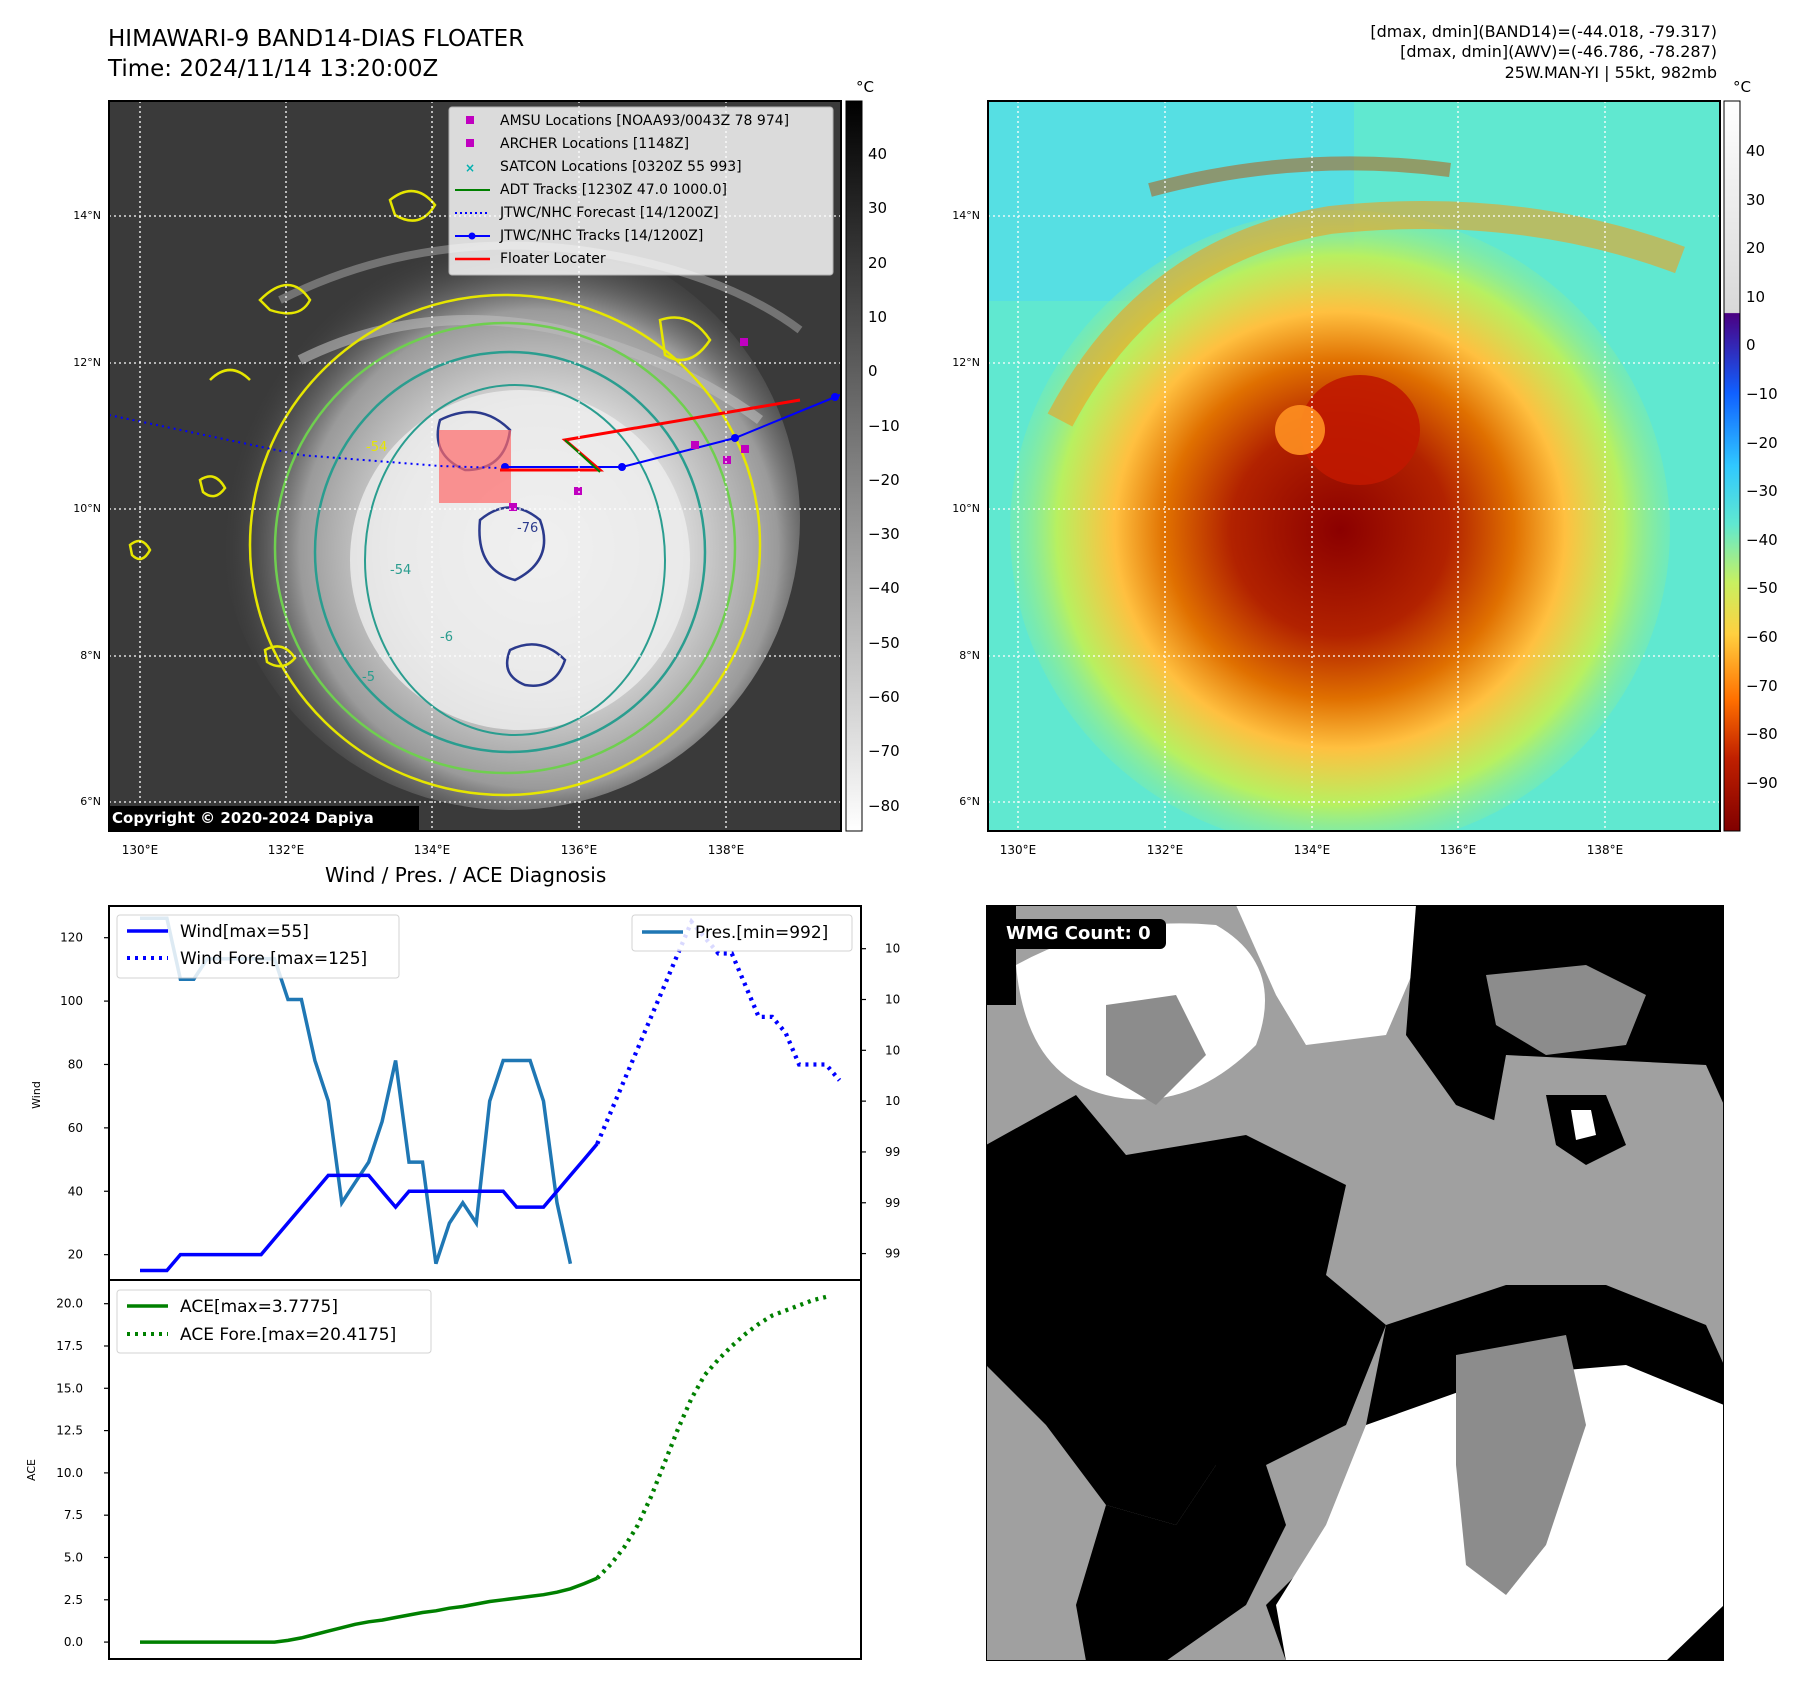  I want to click on ace-legend-label: ACE[max=3.7775], so click(259, 1307).